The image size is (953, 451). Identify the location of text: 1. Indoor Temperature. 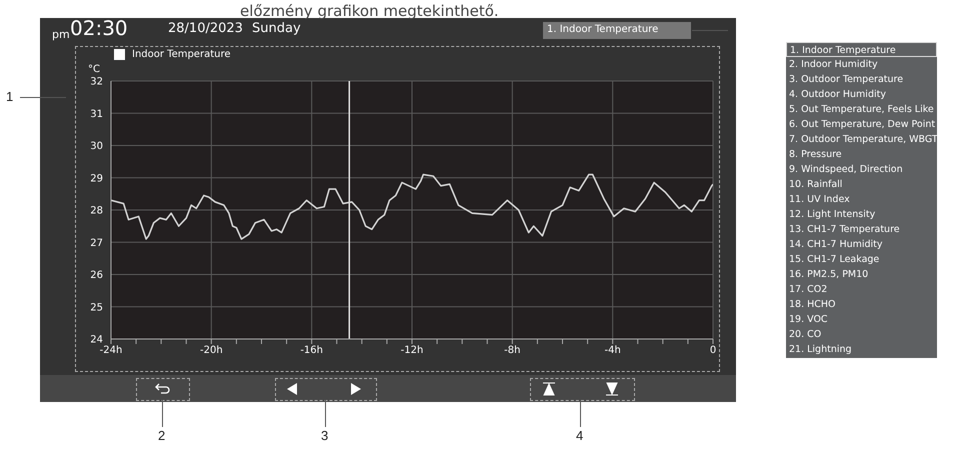
(602, 29).